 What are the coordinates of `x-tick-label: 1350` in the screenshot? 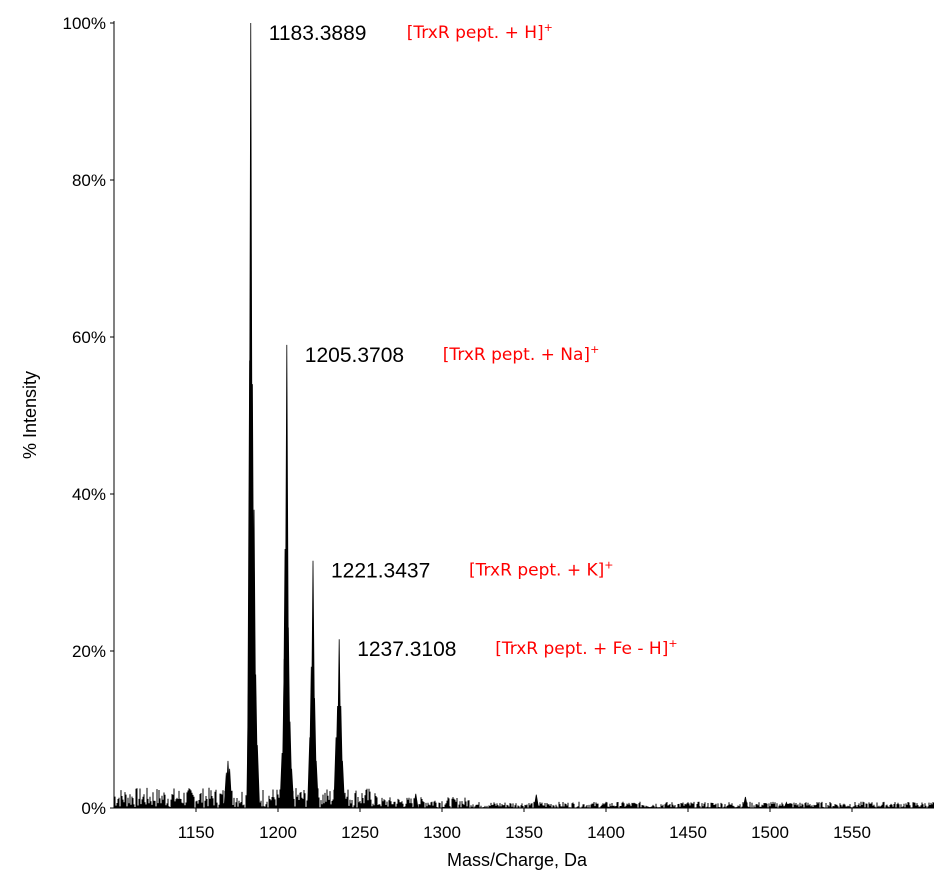 It's located at (524, 832).